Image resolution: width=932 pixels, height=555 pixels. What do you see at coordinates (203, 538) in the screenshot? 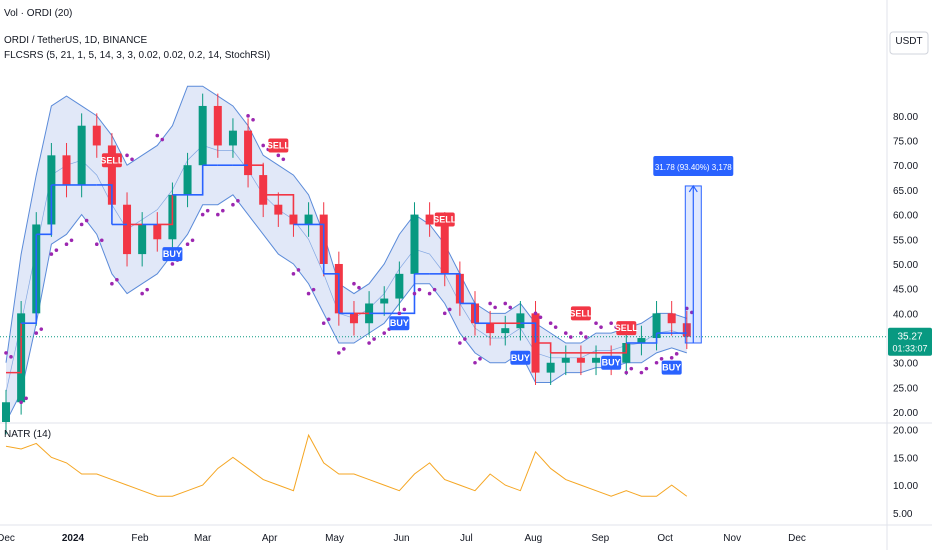
I see `time-tick-label: Mar` at bounding box center [203, 538].